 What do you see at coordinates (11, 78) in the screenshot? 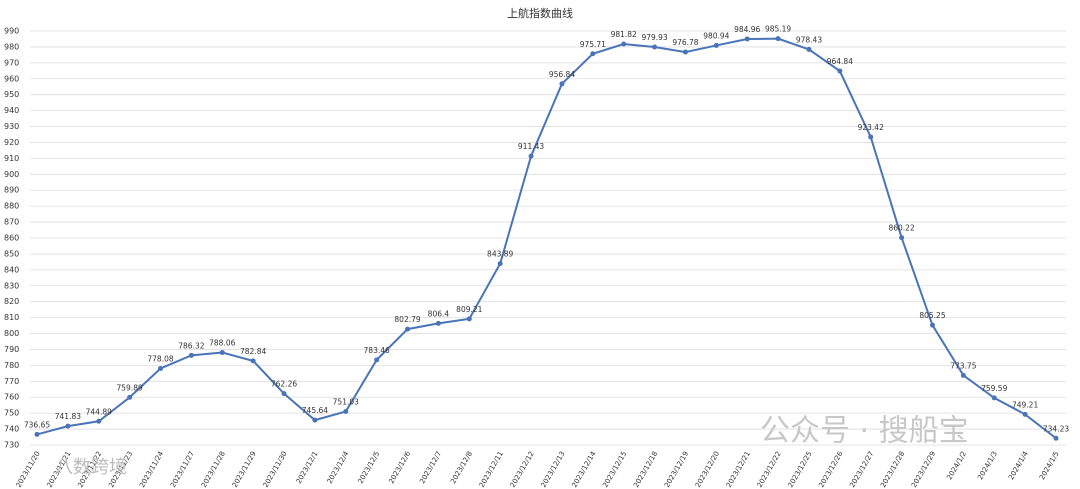
I see `y-tick-label: 960` at bounding box center [11, 78].